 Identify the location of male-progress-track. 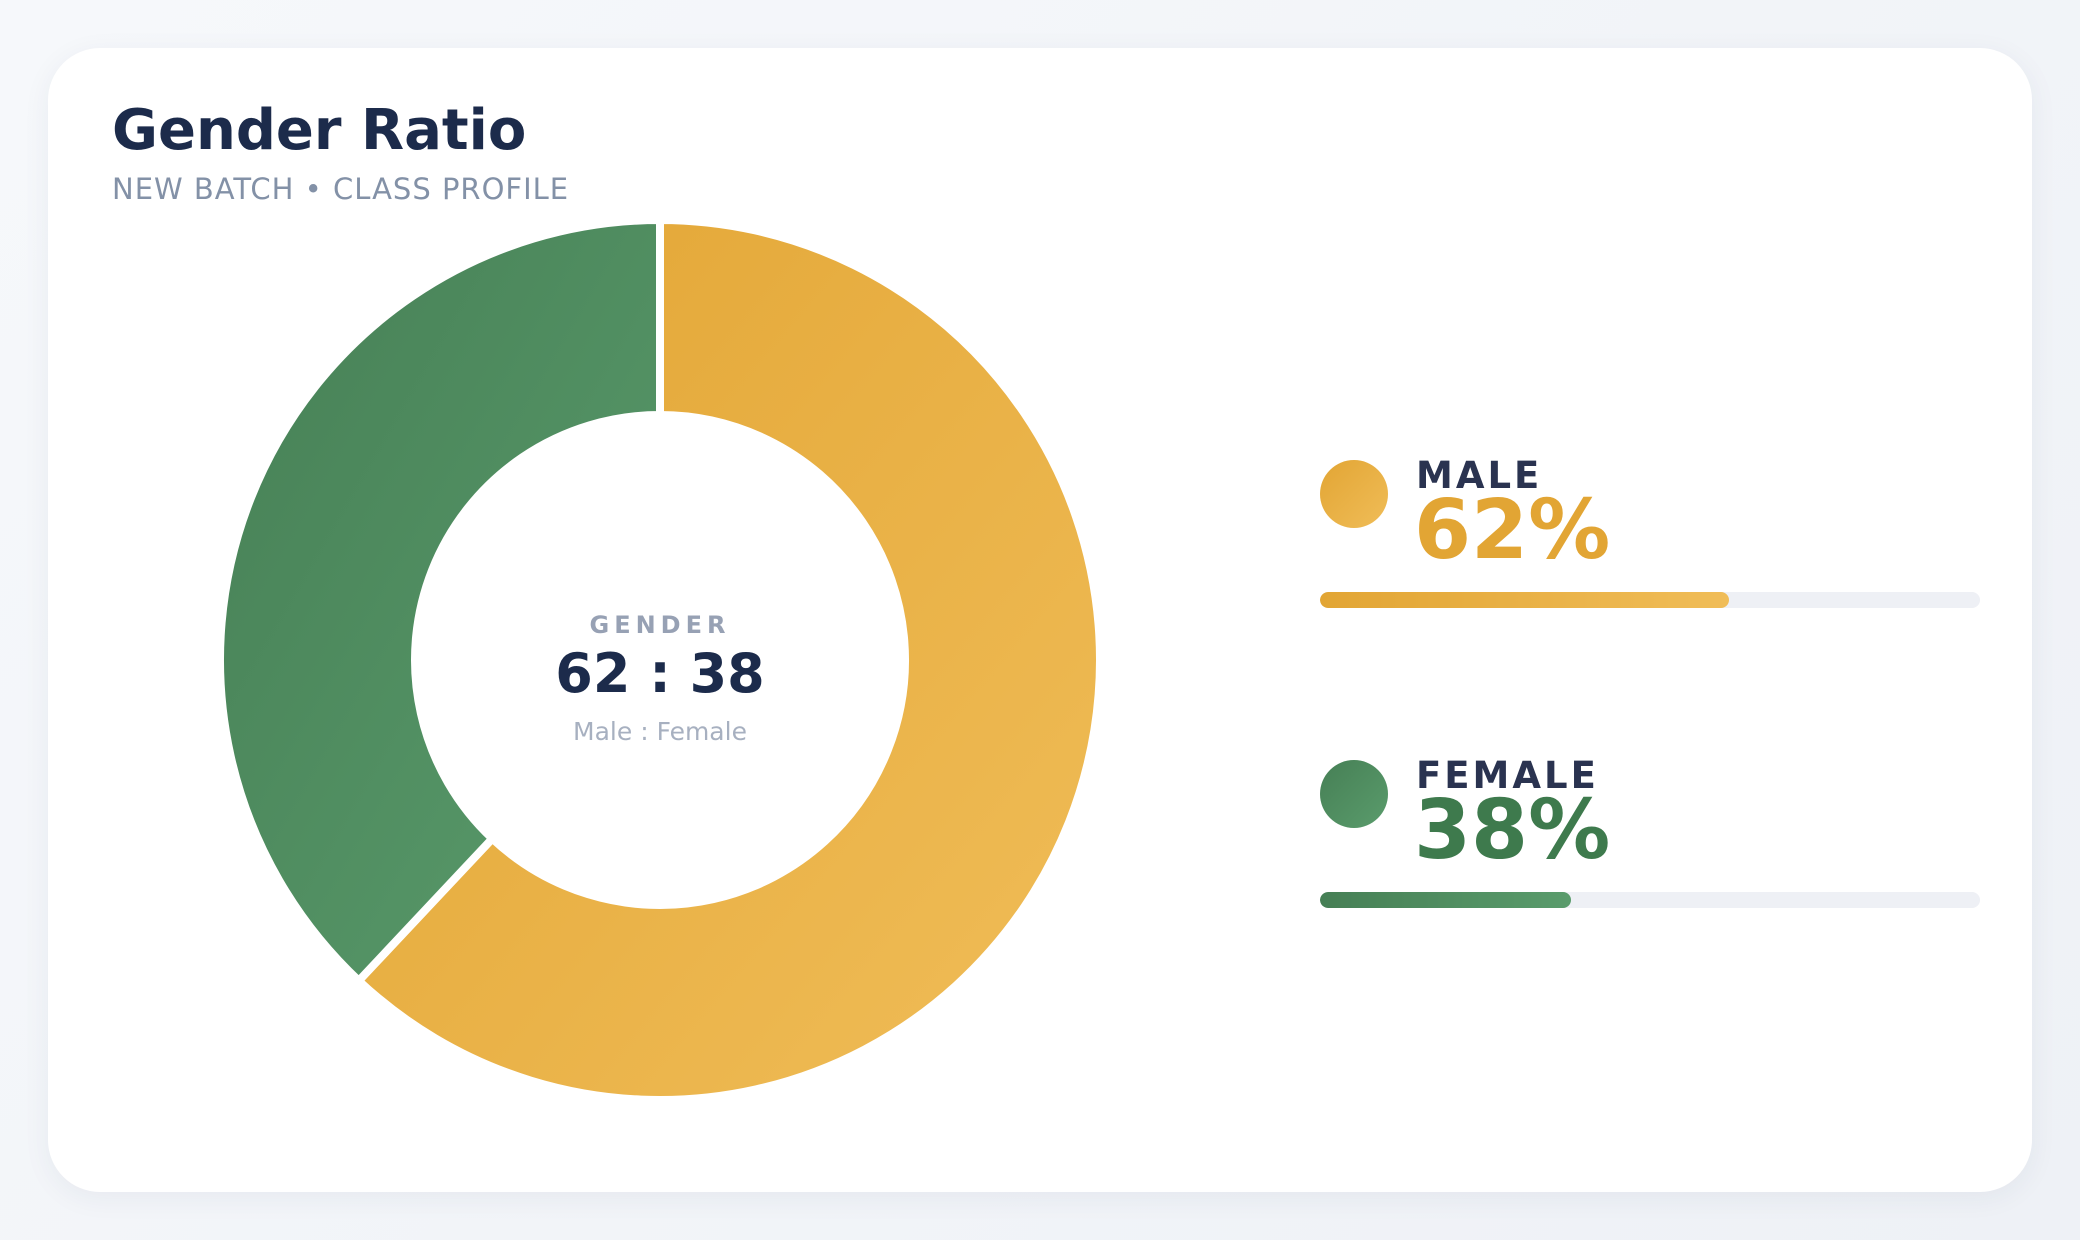
(1650, 600).